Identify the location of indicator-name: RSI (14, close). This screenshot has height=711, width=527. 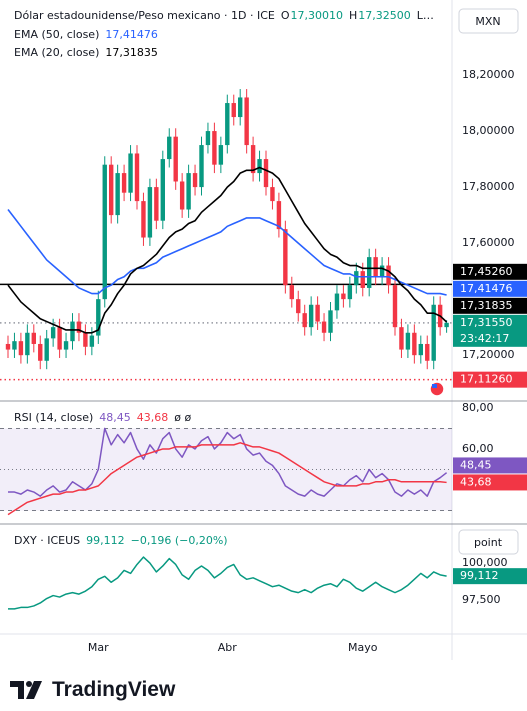
(54, 417).